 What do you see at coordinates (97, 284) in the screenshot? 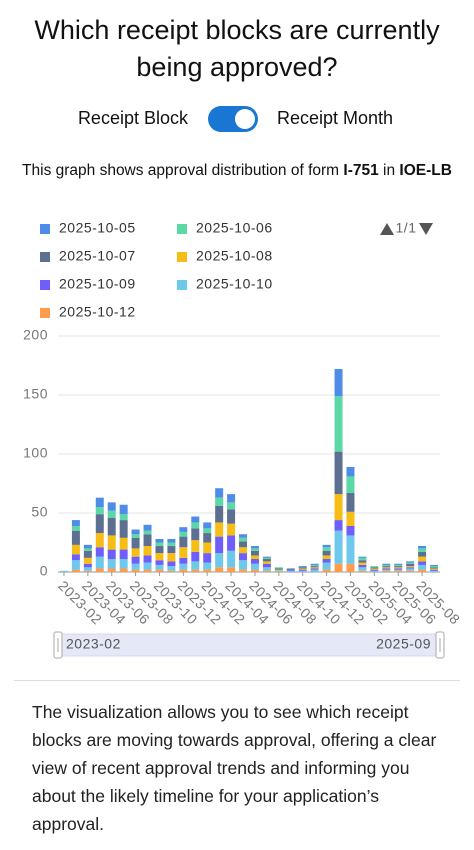
I see `legend-label: 2025-10-09` at bounding box center [97, 284].